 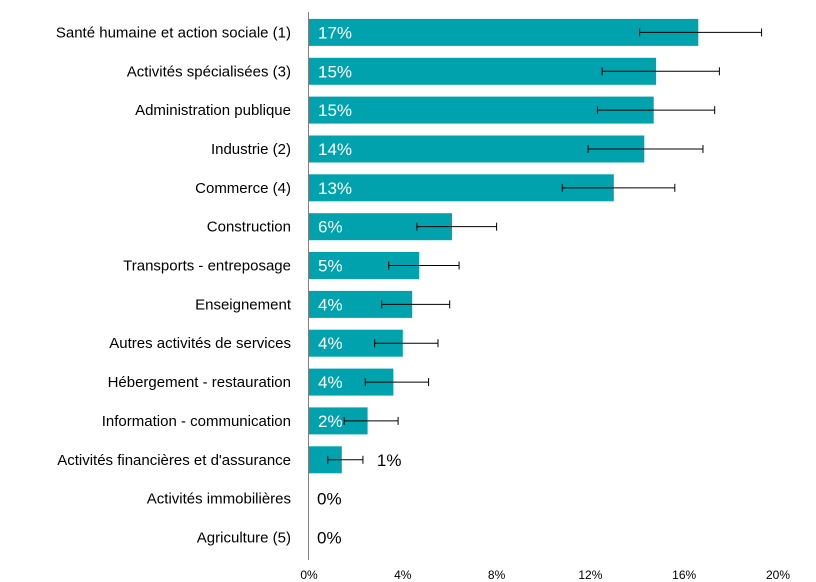 I want to click on data-labels-layer: 17% 15% 15% 14% 13% 6% 5% 4% 4% 4% 2% 1% 0% 0%, so click(x=359, y=285).